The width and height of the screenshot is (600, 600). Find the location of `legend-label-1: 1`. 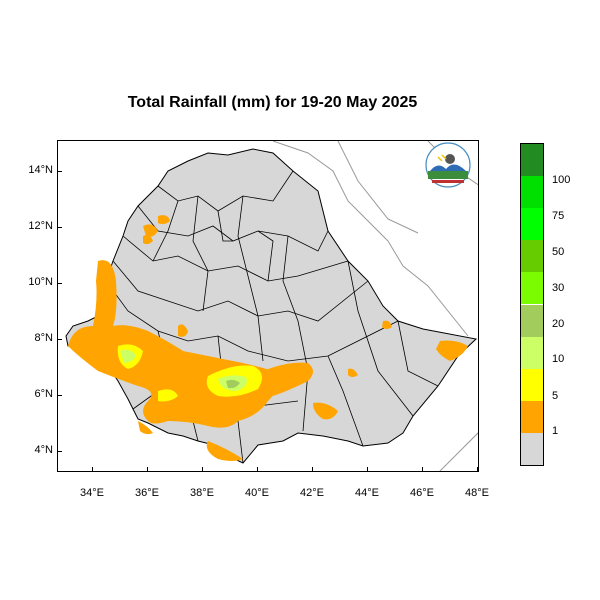

legend-label-1: 1 is located at coordinates (555, 431).